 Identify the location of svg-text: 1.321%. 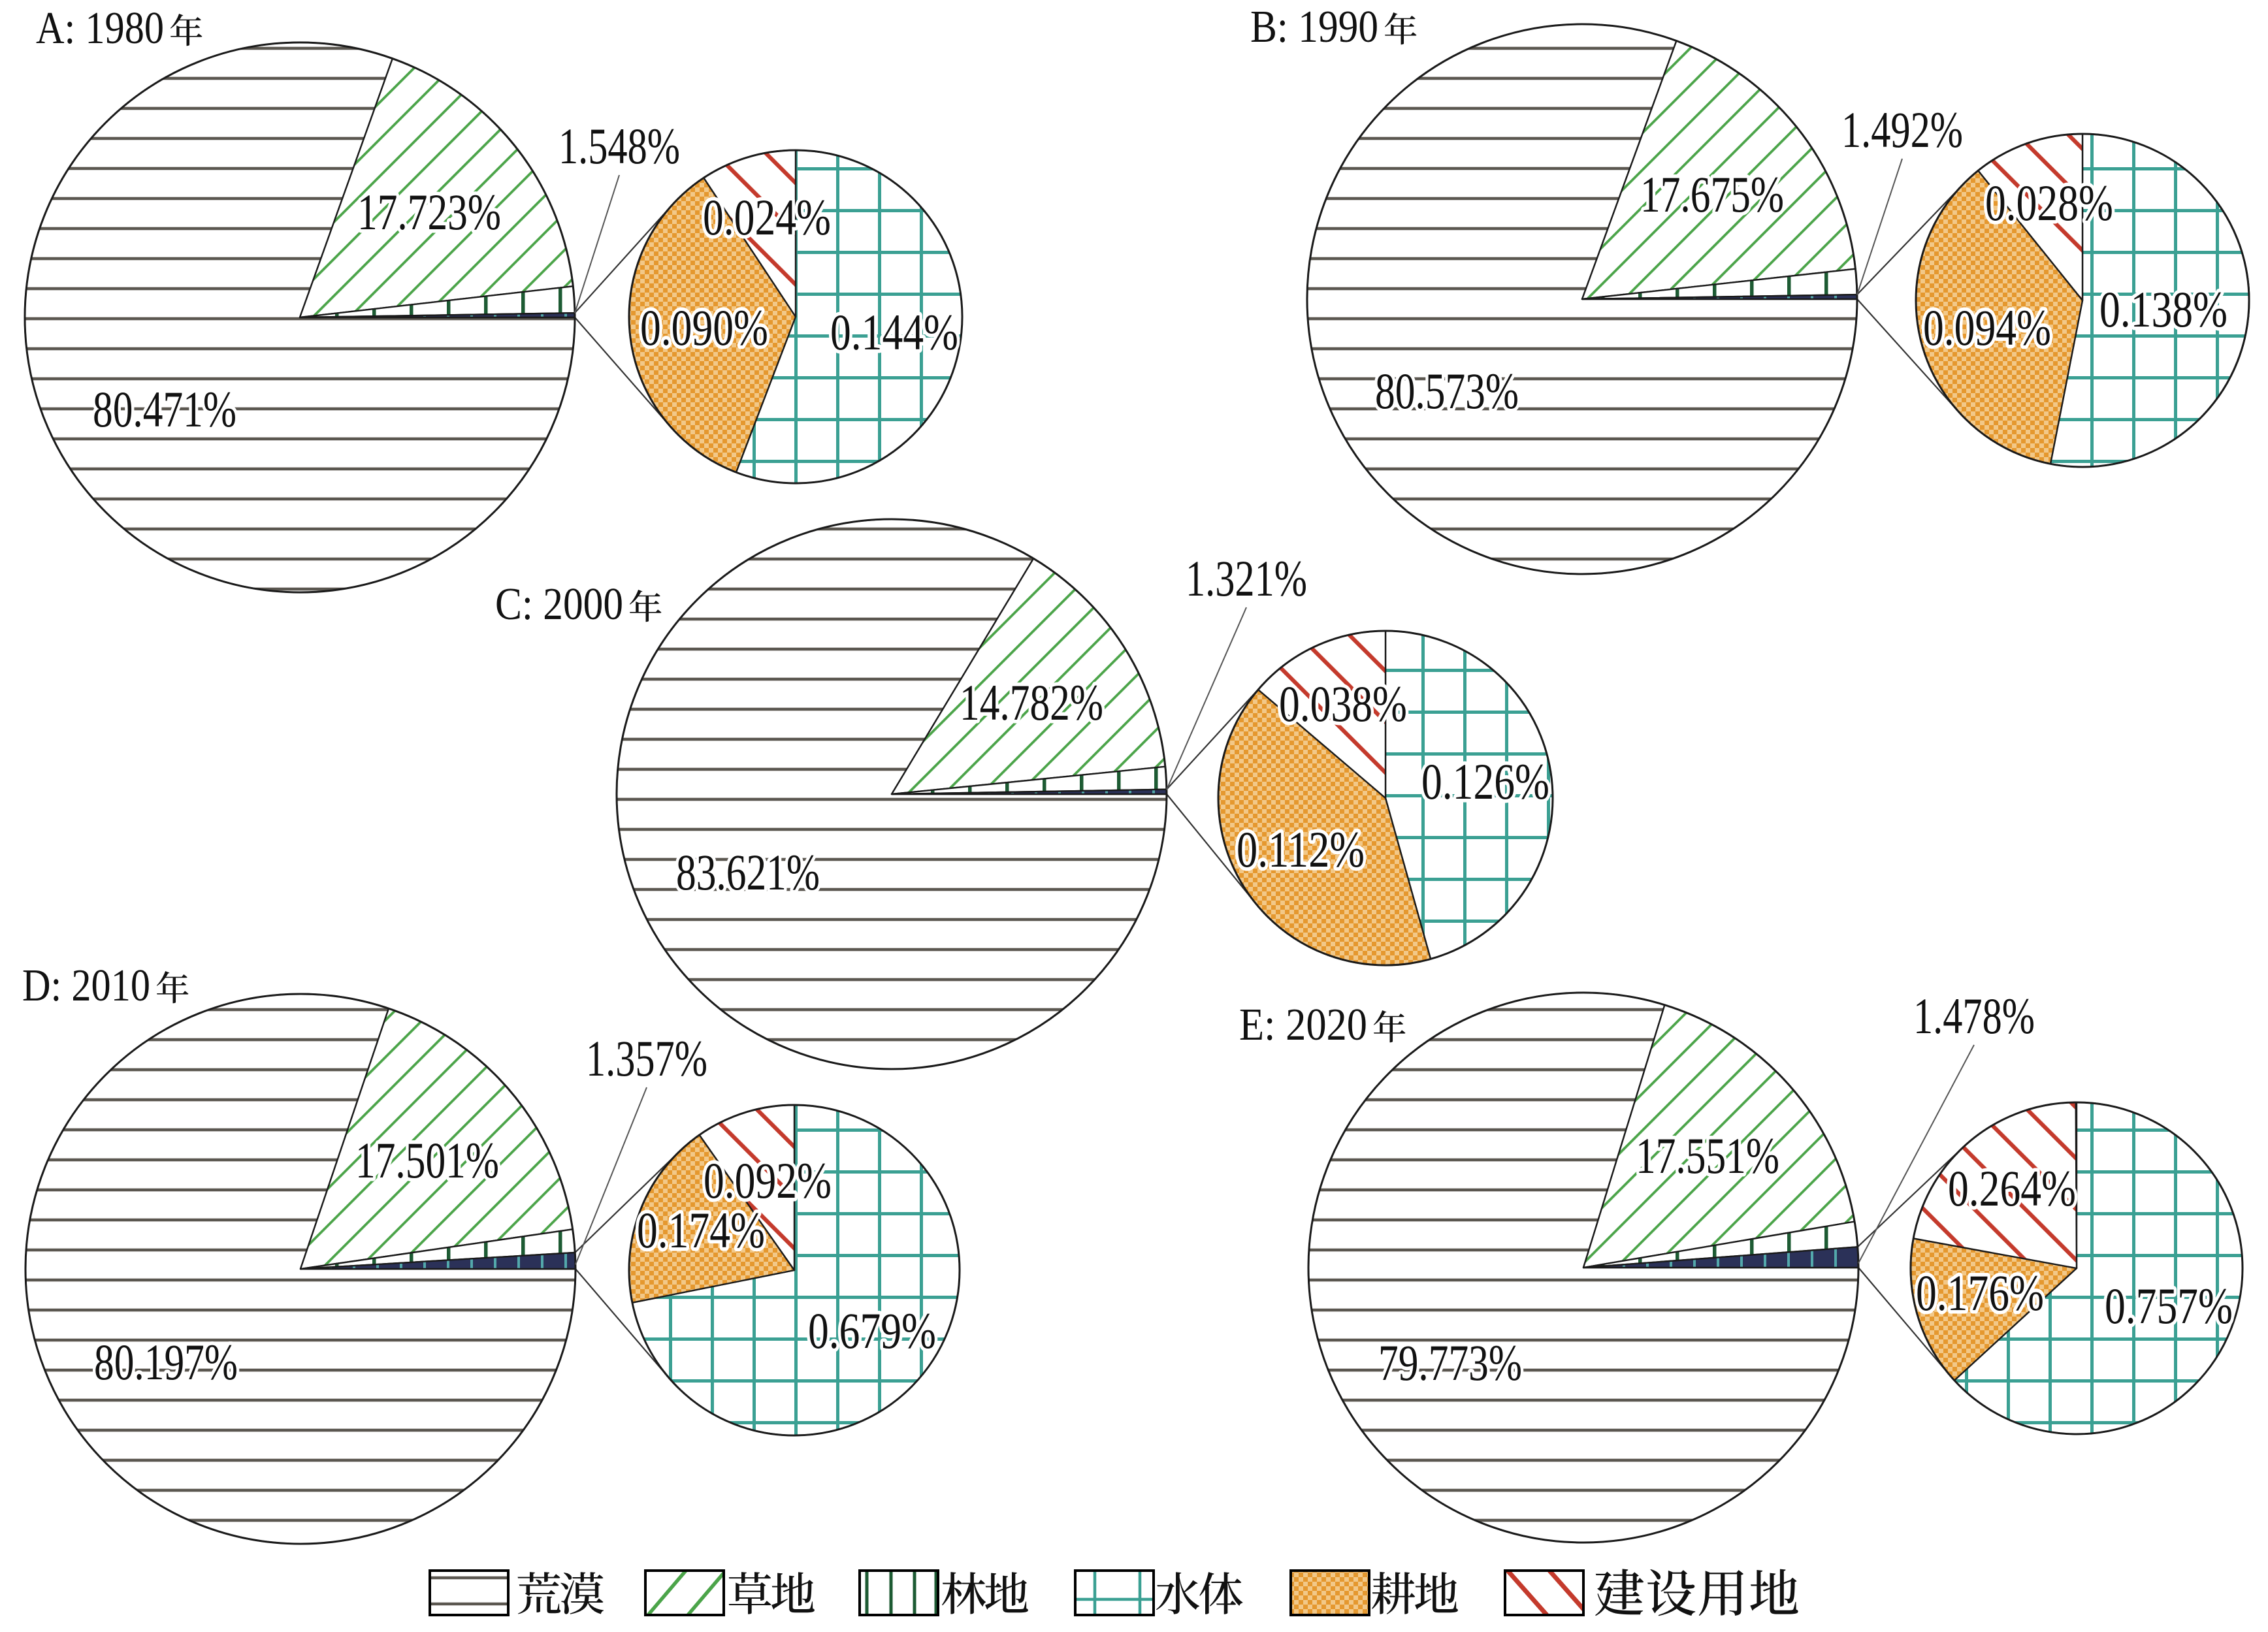
(1246, 578).